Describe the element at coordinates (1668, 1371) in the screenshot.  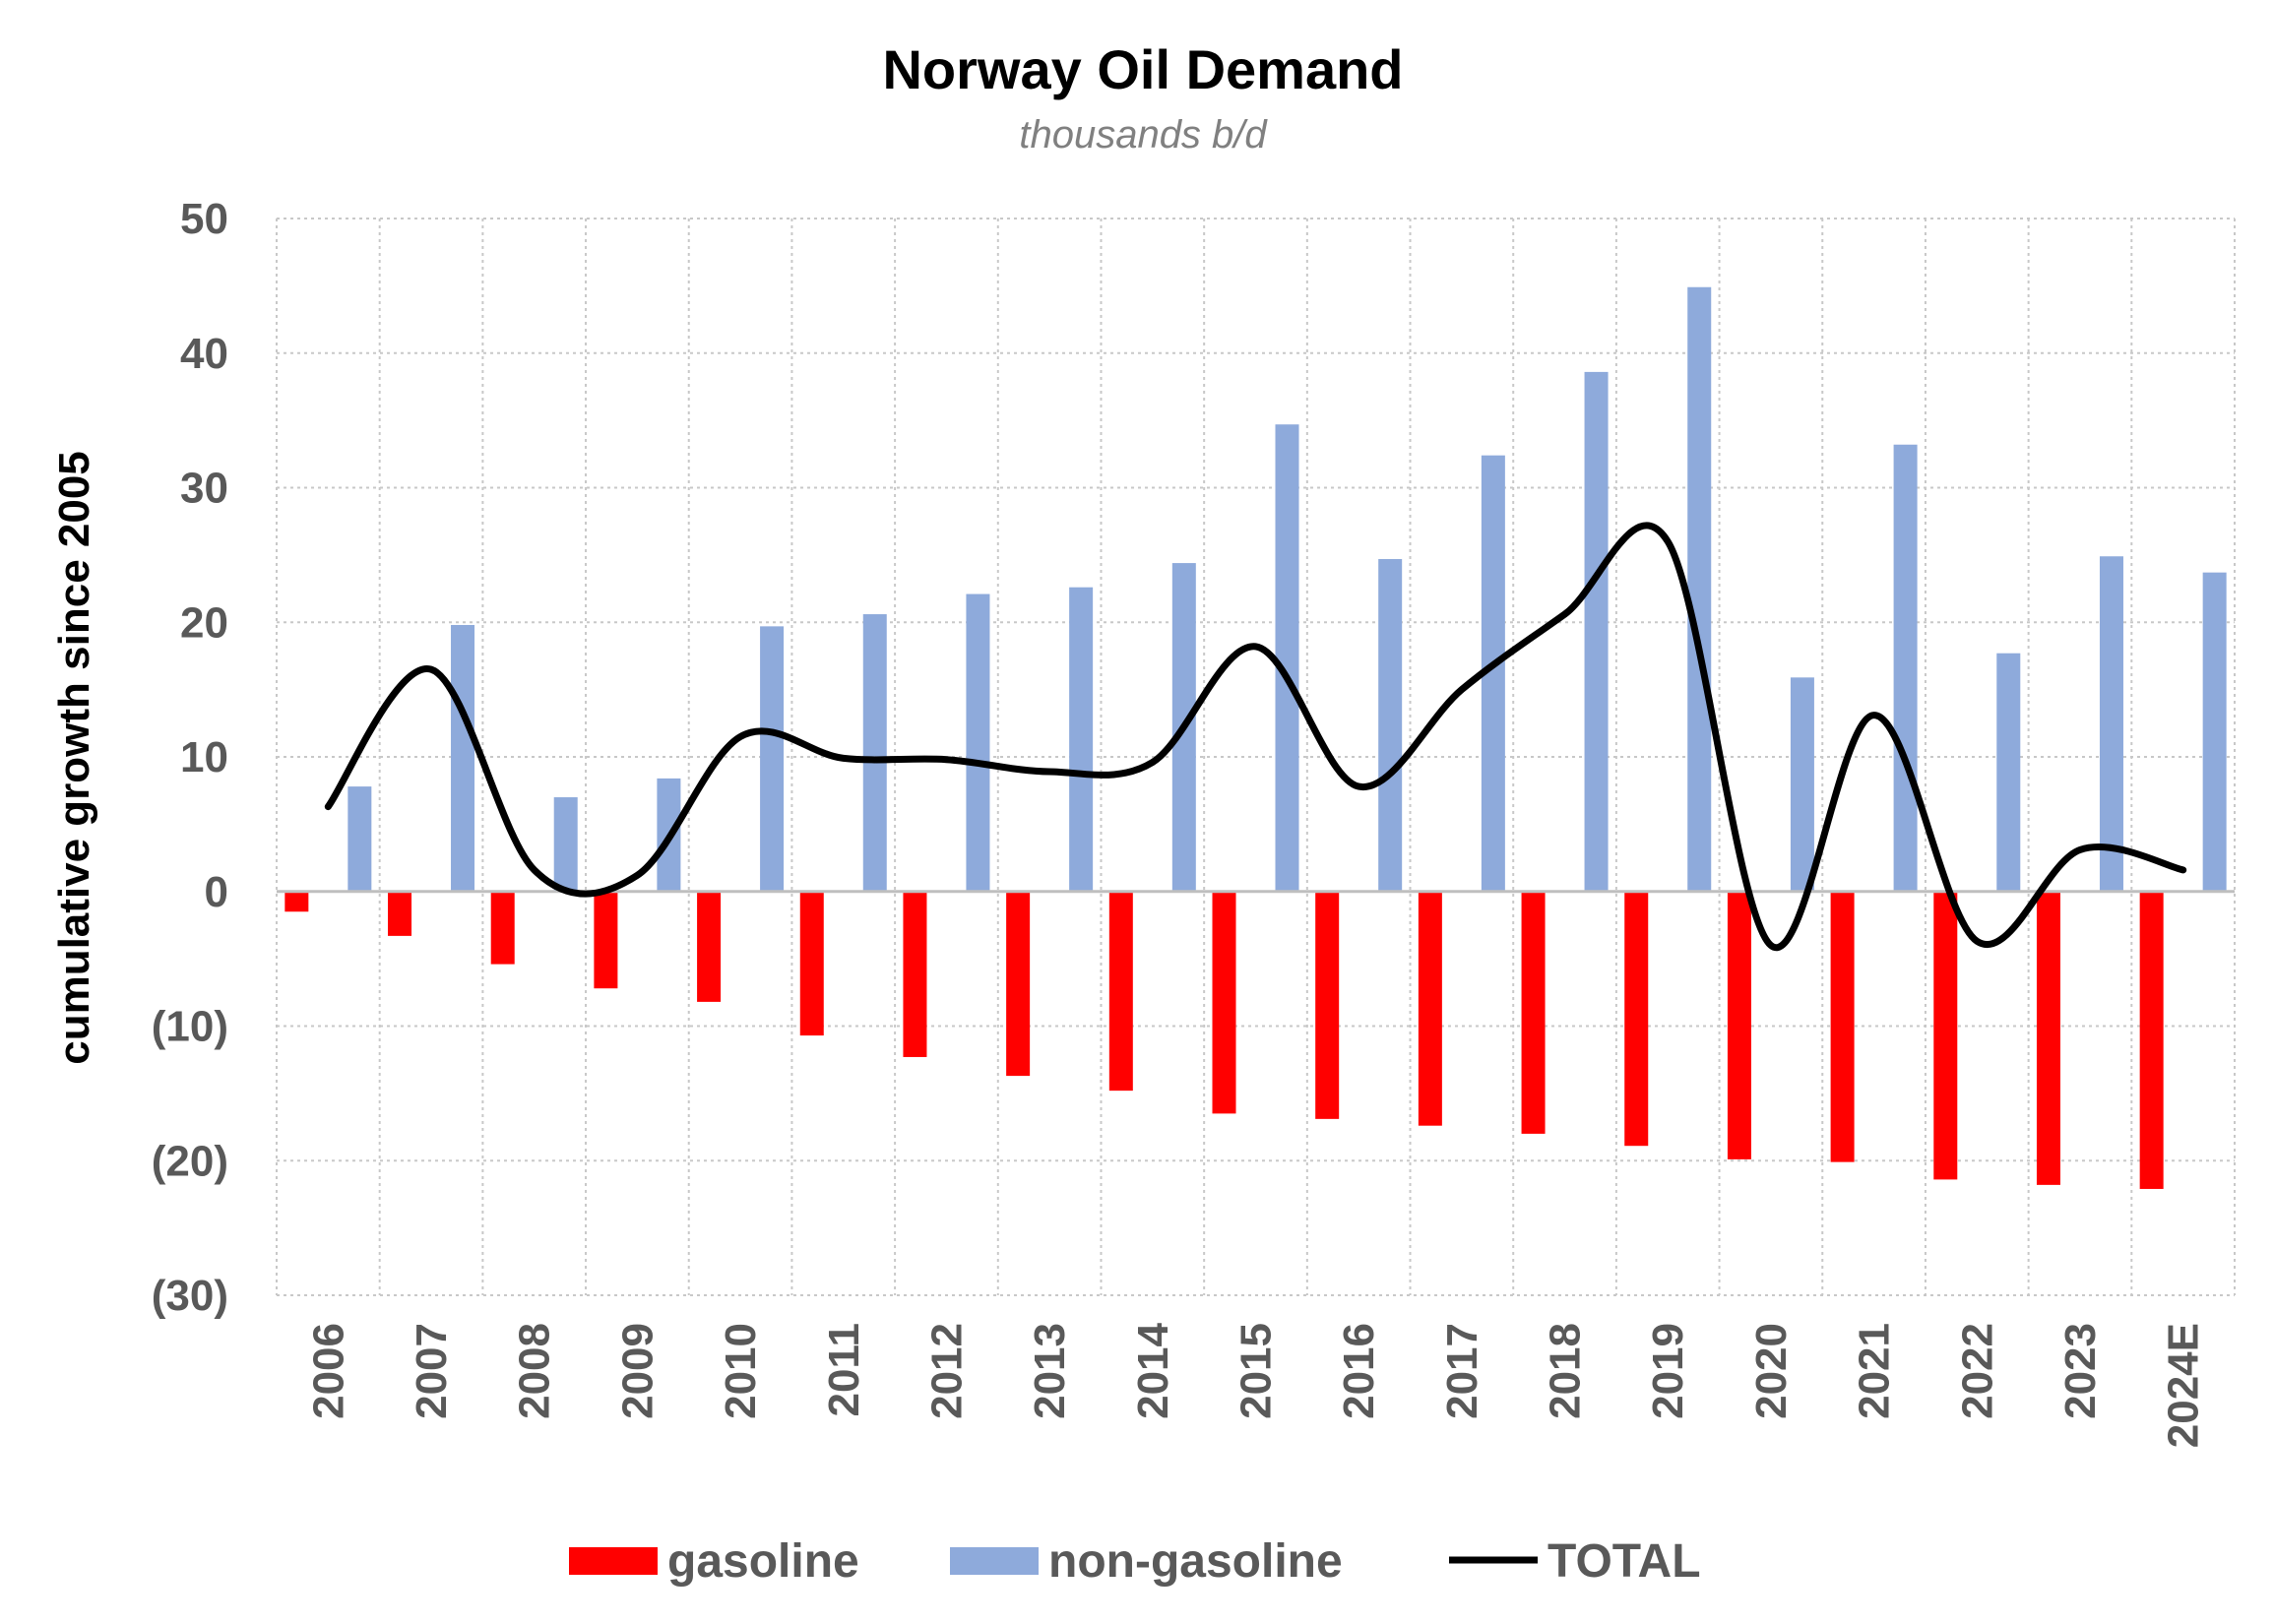
I see `x-tick-label: 2019` at that location.